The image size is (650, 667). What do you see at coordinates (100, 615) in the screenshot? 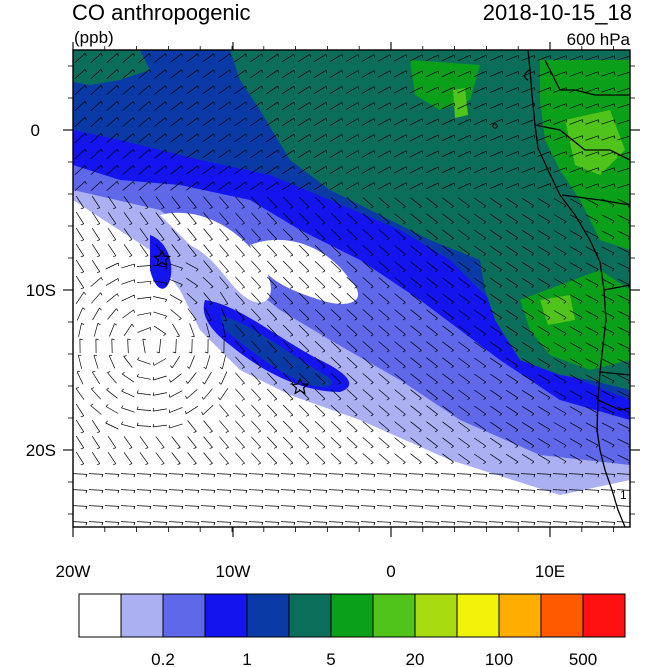
I see `colorbar-swatch` at bounding box center [100, 615].